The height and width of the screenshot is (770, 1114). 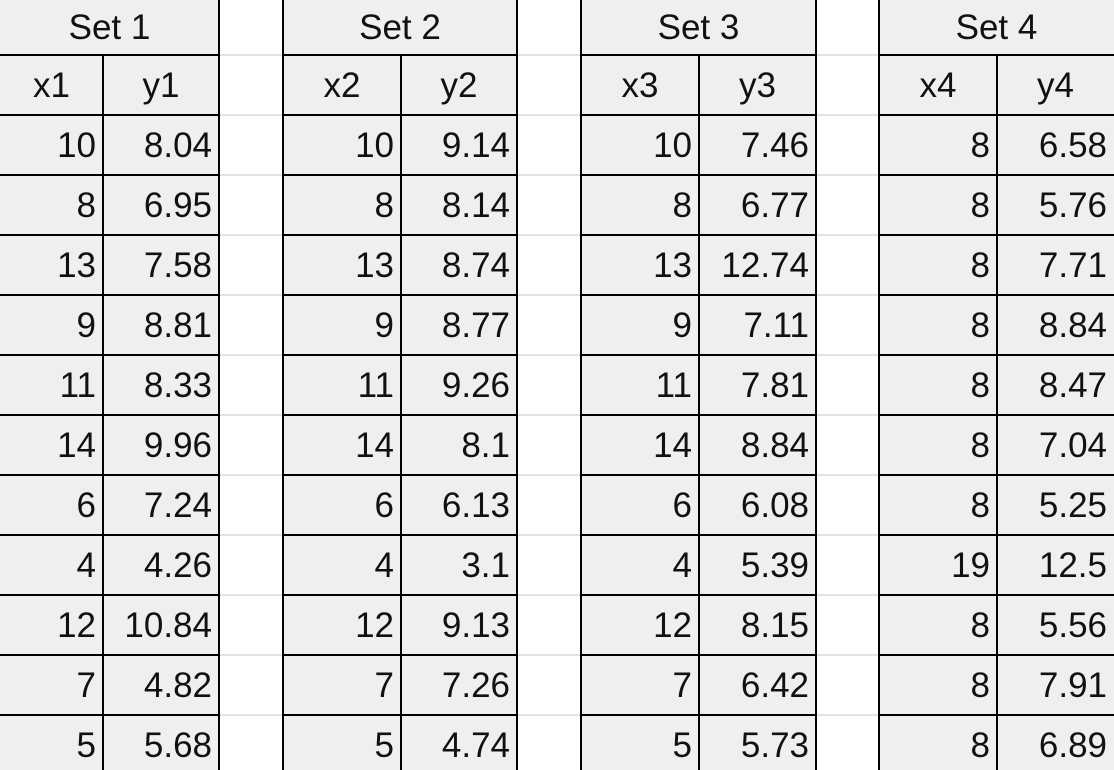 What do you see at coordinates (996, 27) in the screenshot?
I see `set-title-cell: Set 4` at bounding box center [996, 27].